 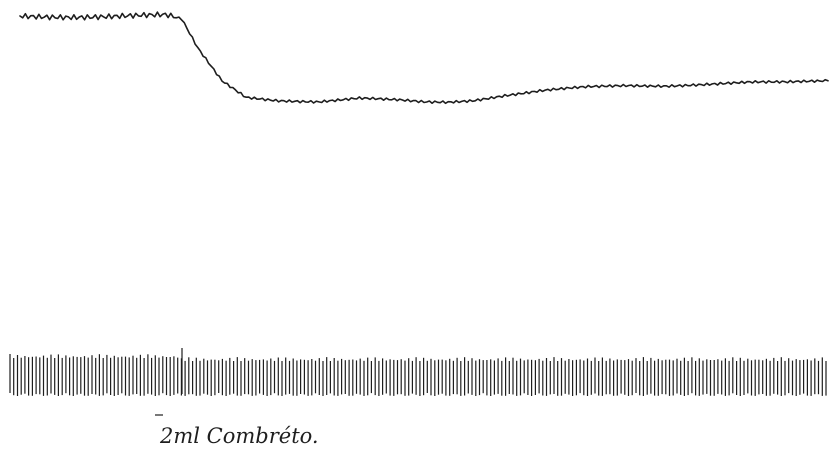 I want to click on annotation-label: 2ml Combréto., so click(x=239, y=436).